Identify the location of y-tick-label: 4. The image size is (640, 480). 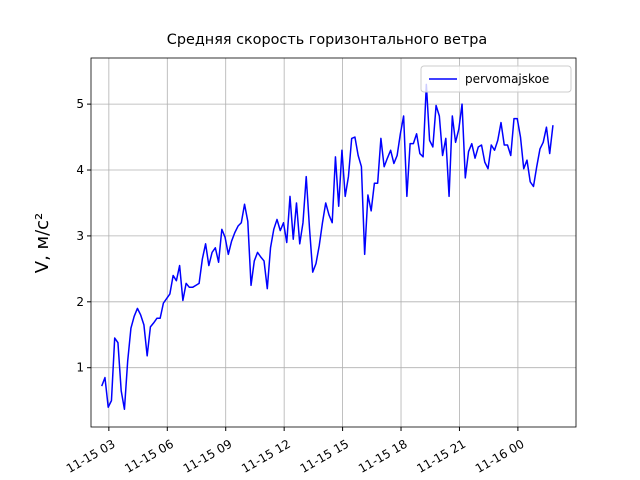
(80, 170).